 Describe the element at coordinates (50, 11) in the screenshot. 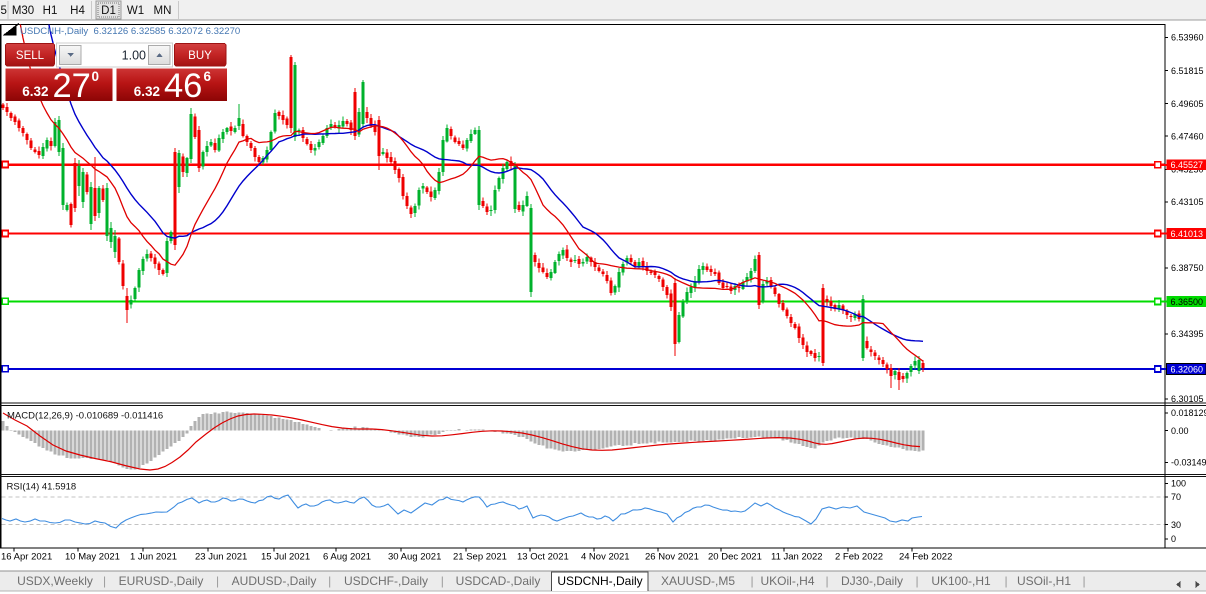

I see `svg-text: H1` at that location.